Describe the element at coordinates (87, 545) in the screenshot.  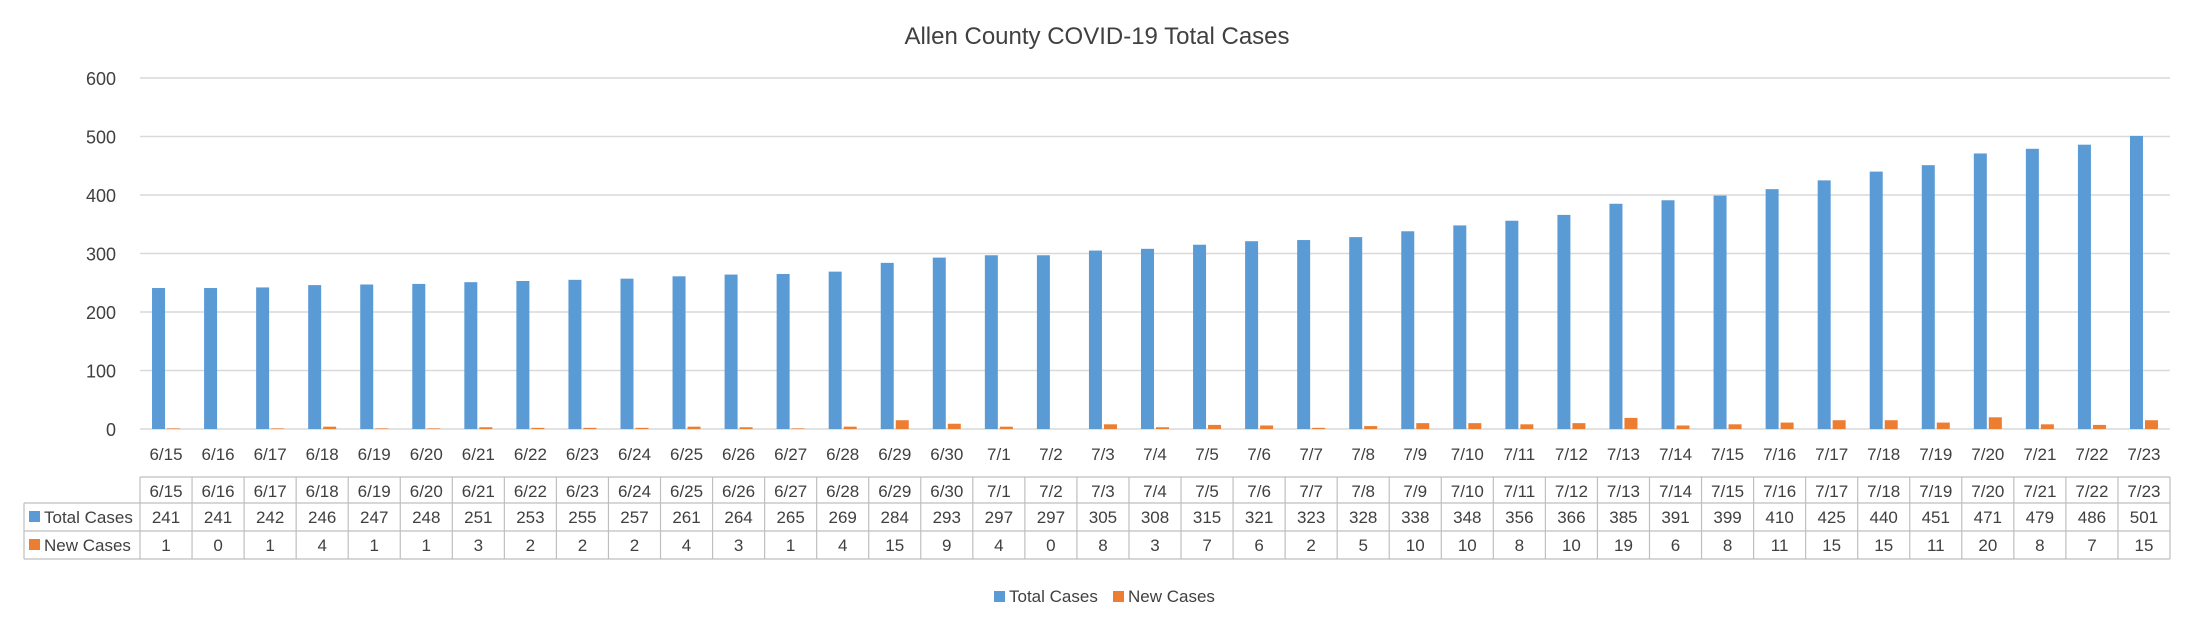
I see `table-series-label: New Cases` at that location.